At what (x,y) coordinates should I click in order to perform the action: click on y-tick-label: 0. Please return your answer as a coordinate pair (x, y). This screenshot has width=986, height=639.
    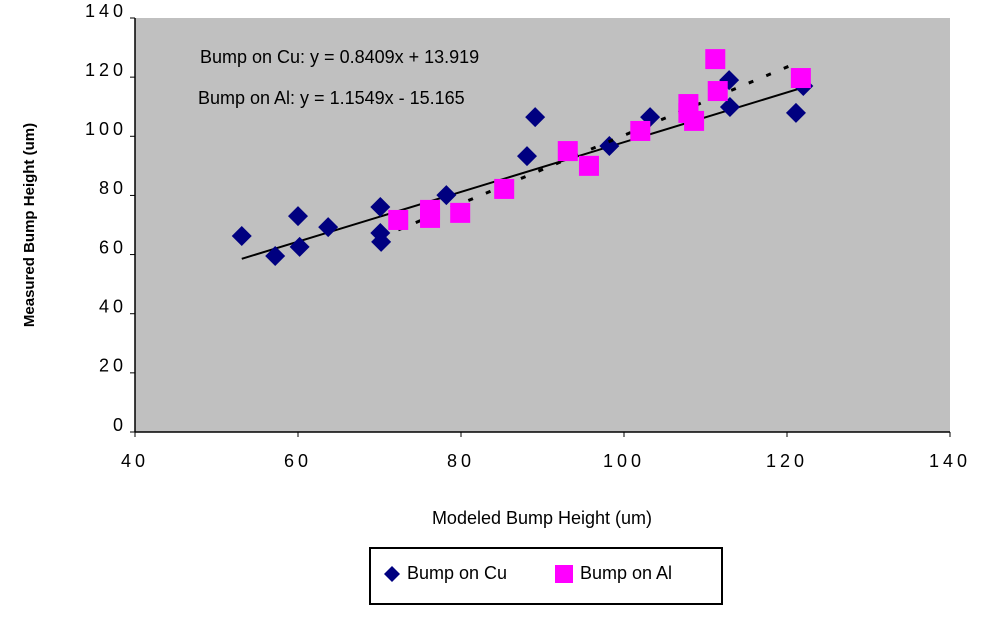
    Looking at the image, I should click on (120, 425).